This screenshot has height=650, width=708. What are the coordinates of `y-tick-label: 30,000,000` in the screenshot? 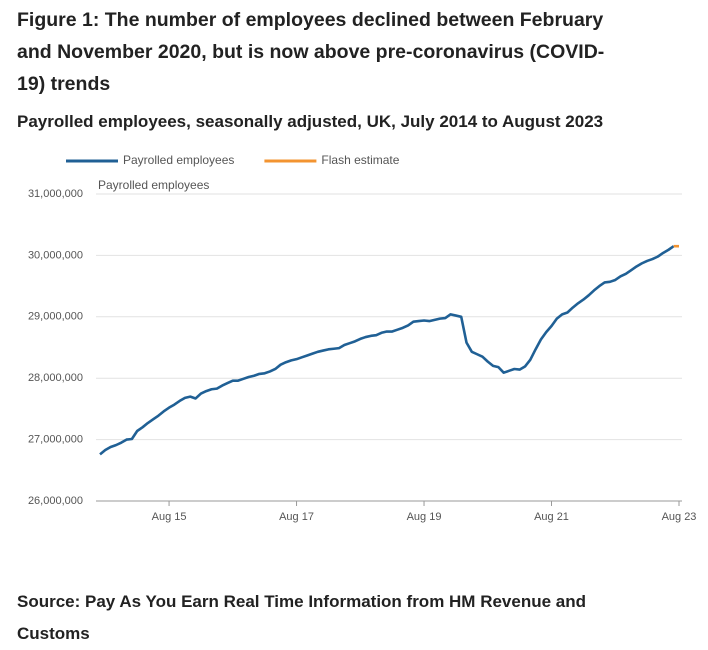 It's located at (55, 255).